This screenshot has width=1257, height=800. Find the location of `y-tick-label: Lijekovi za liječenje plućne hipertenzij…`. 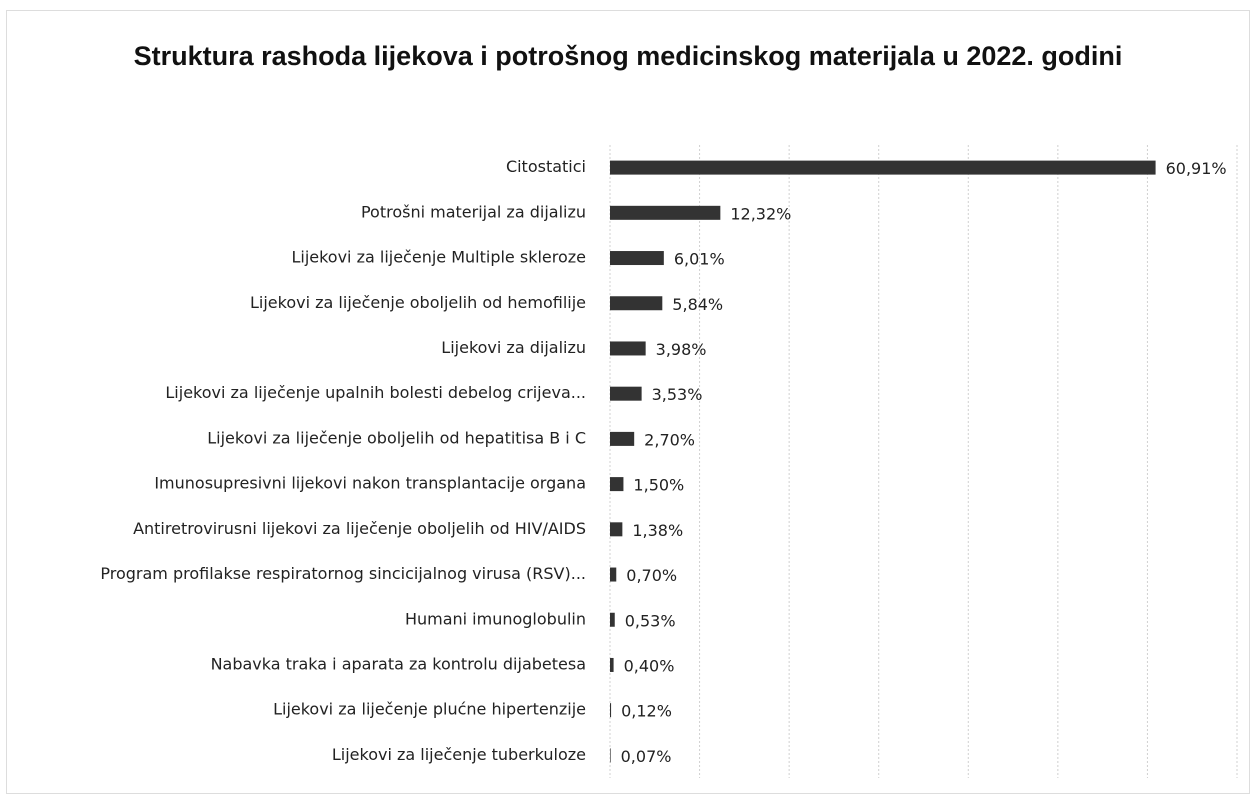

y-tick-label: Lijekovi za liječenje plućne hipertenzij… is located at coordinates (429, 709).